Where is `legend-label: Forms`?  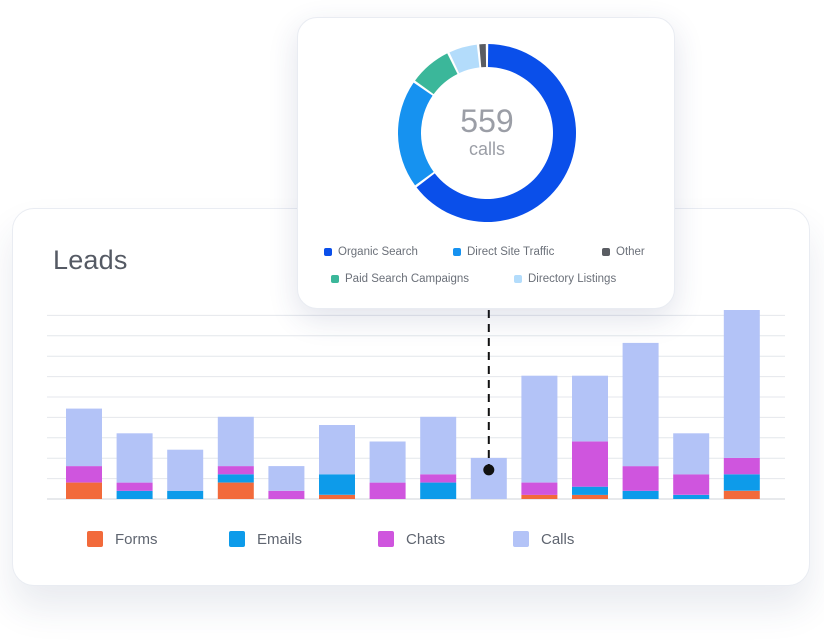
legend-label: Forms is located at coordinates (136, 539).